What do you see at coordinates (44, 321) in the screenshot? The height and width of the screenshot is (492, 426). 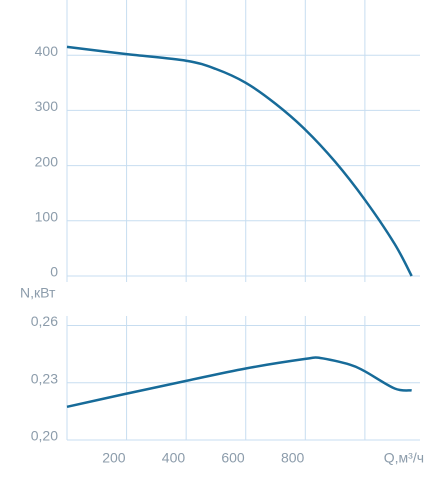 I see `y-tick-label: 0,26` at bounding box center [44, 321].